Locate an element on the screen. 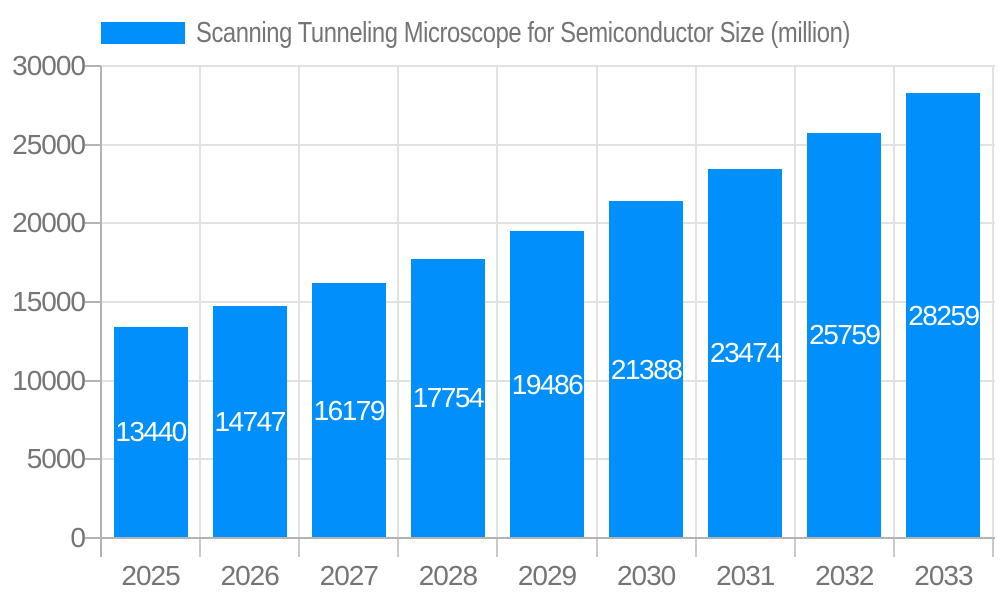 Image resolution: width=1000 pixels, height=600 pixels. x-axis-tick-label: 2029 is located at coordinates (547, 575).